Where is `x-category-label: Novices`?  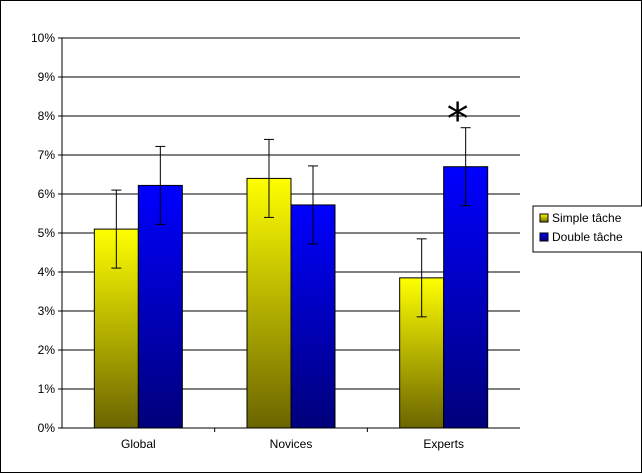
x-category-label: Novices is located at coordinates (291, 444).